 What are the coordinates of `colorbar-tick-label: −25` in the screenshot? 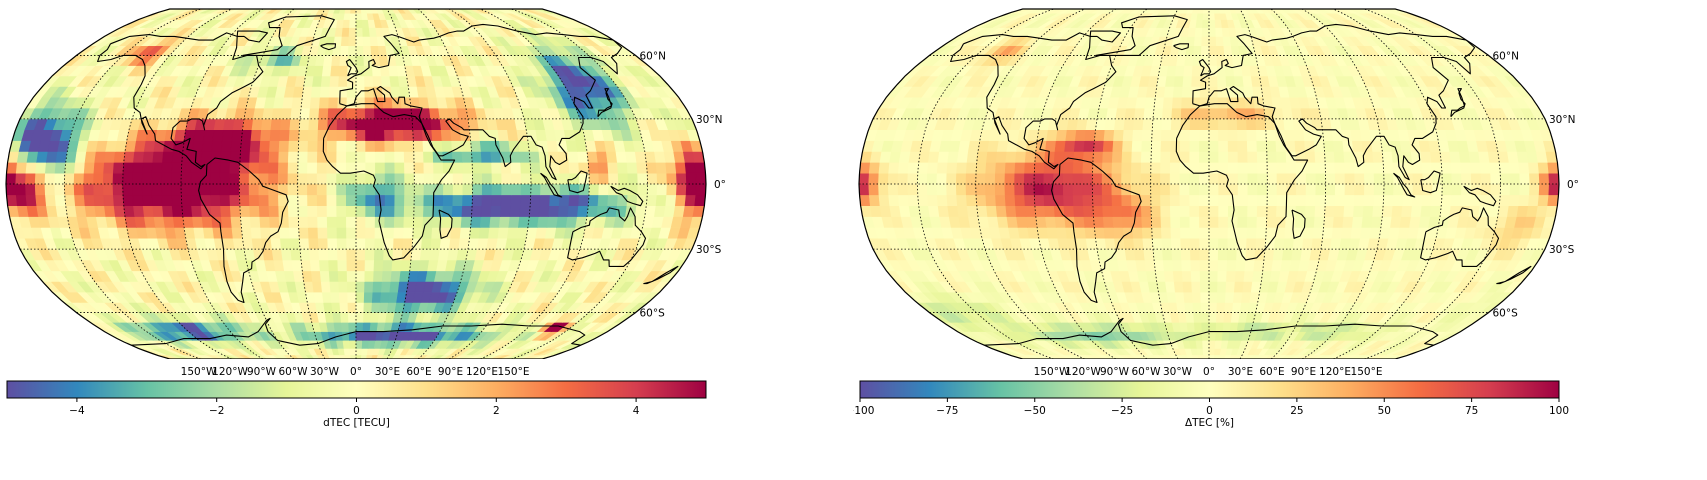 It's located at (1122, 411).